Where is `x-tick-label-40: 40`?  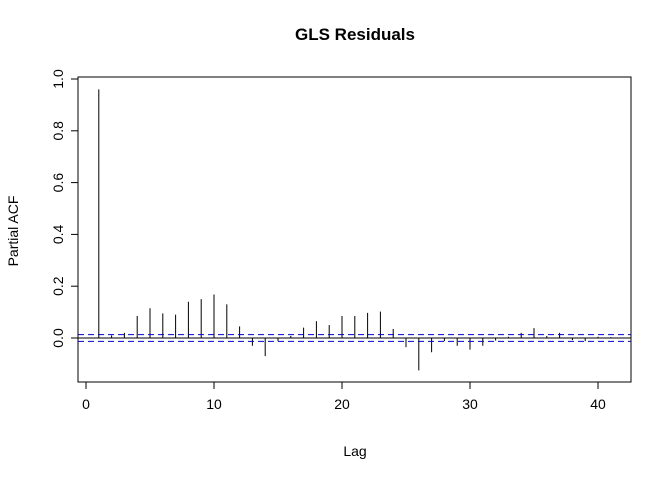 x-tick-label-40: 40 is located at coordinates (598, 404).